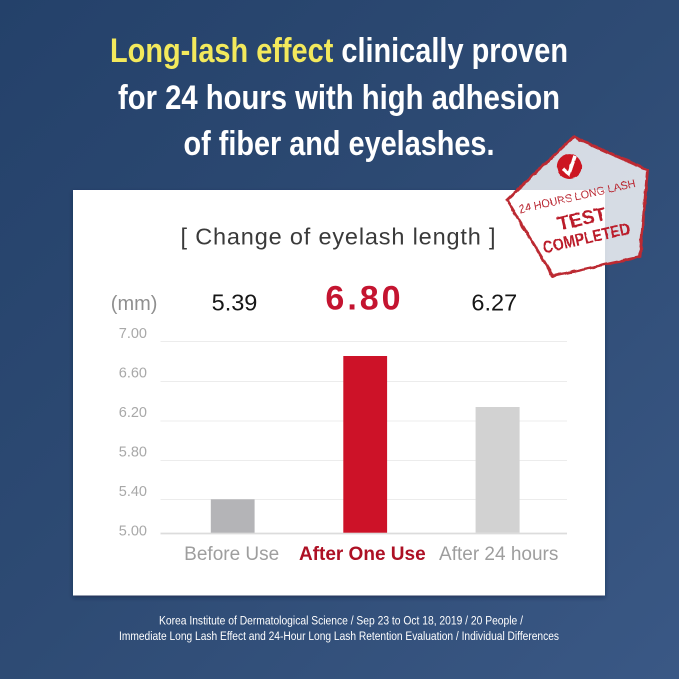  Describe the element at coordinates (339, 144) in the screenshot. I see `svg-text: of fiber and eyelashes.` at that location.